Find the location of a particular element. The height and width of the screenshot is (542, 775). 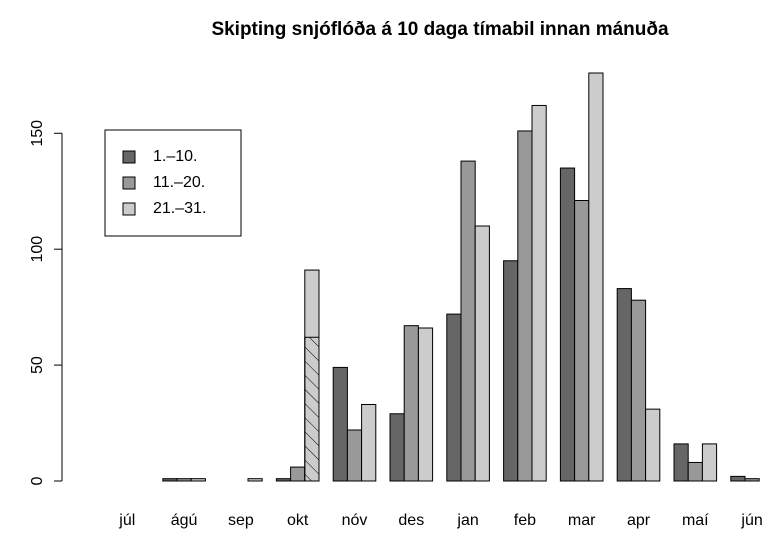

y-tick-label: 100 is located at coordinates (37, 249).